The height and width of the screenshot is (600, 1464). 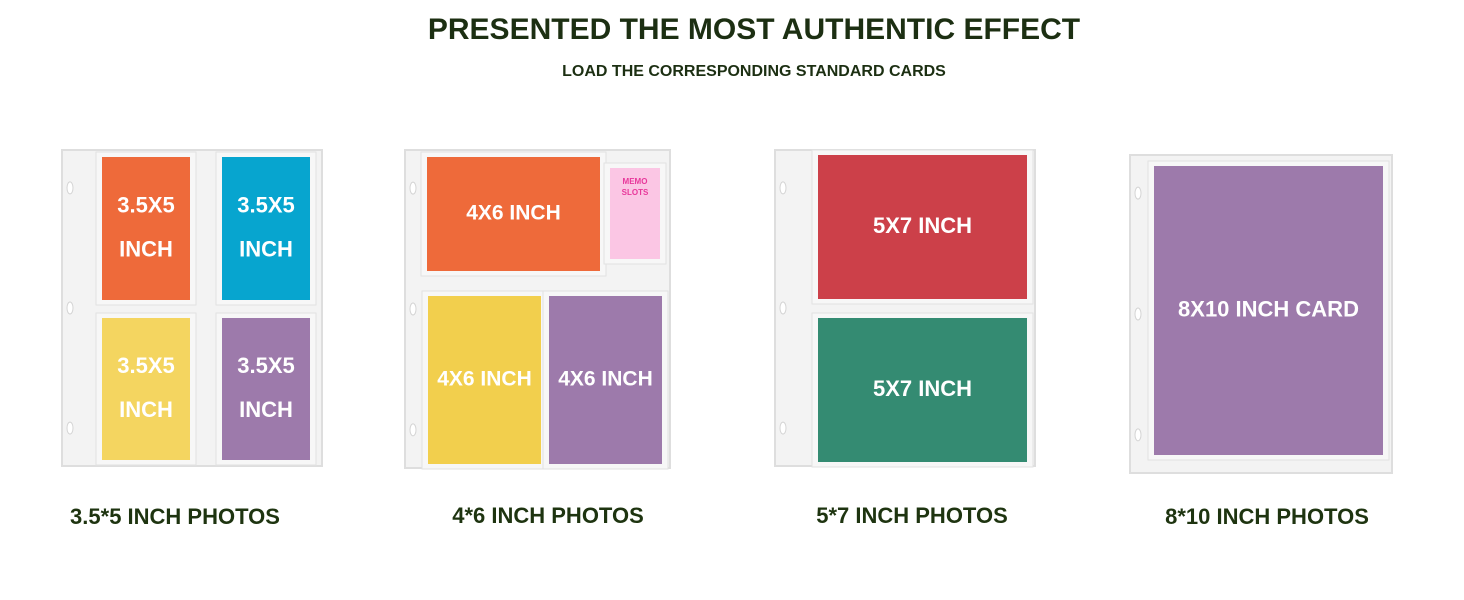 I want to click on card-label: 8X10 INCH CARD, so click(x=1268, y=308).